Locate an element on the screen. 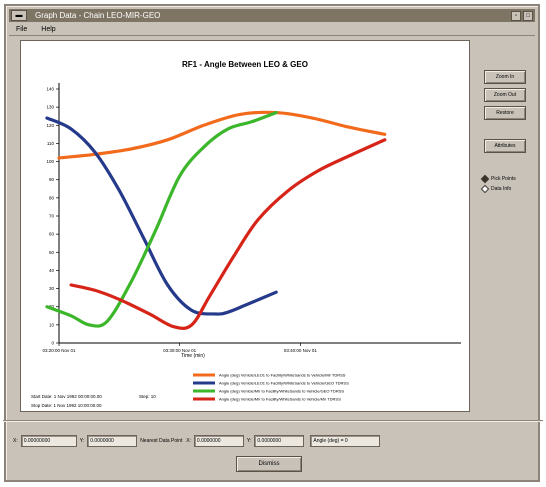 The image size is (546, 487). y-tick-label: 90 is located at coordinates (52, 179).